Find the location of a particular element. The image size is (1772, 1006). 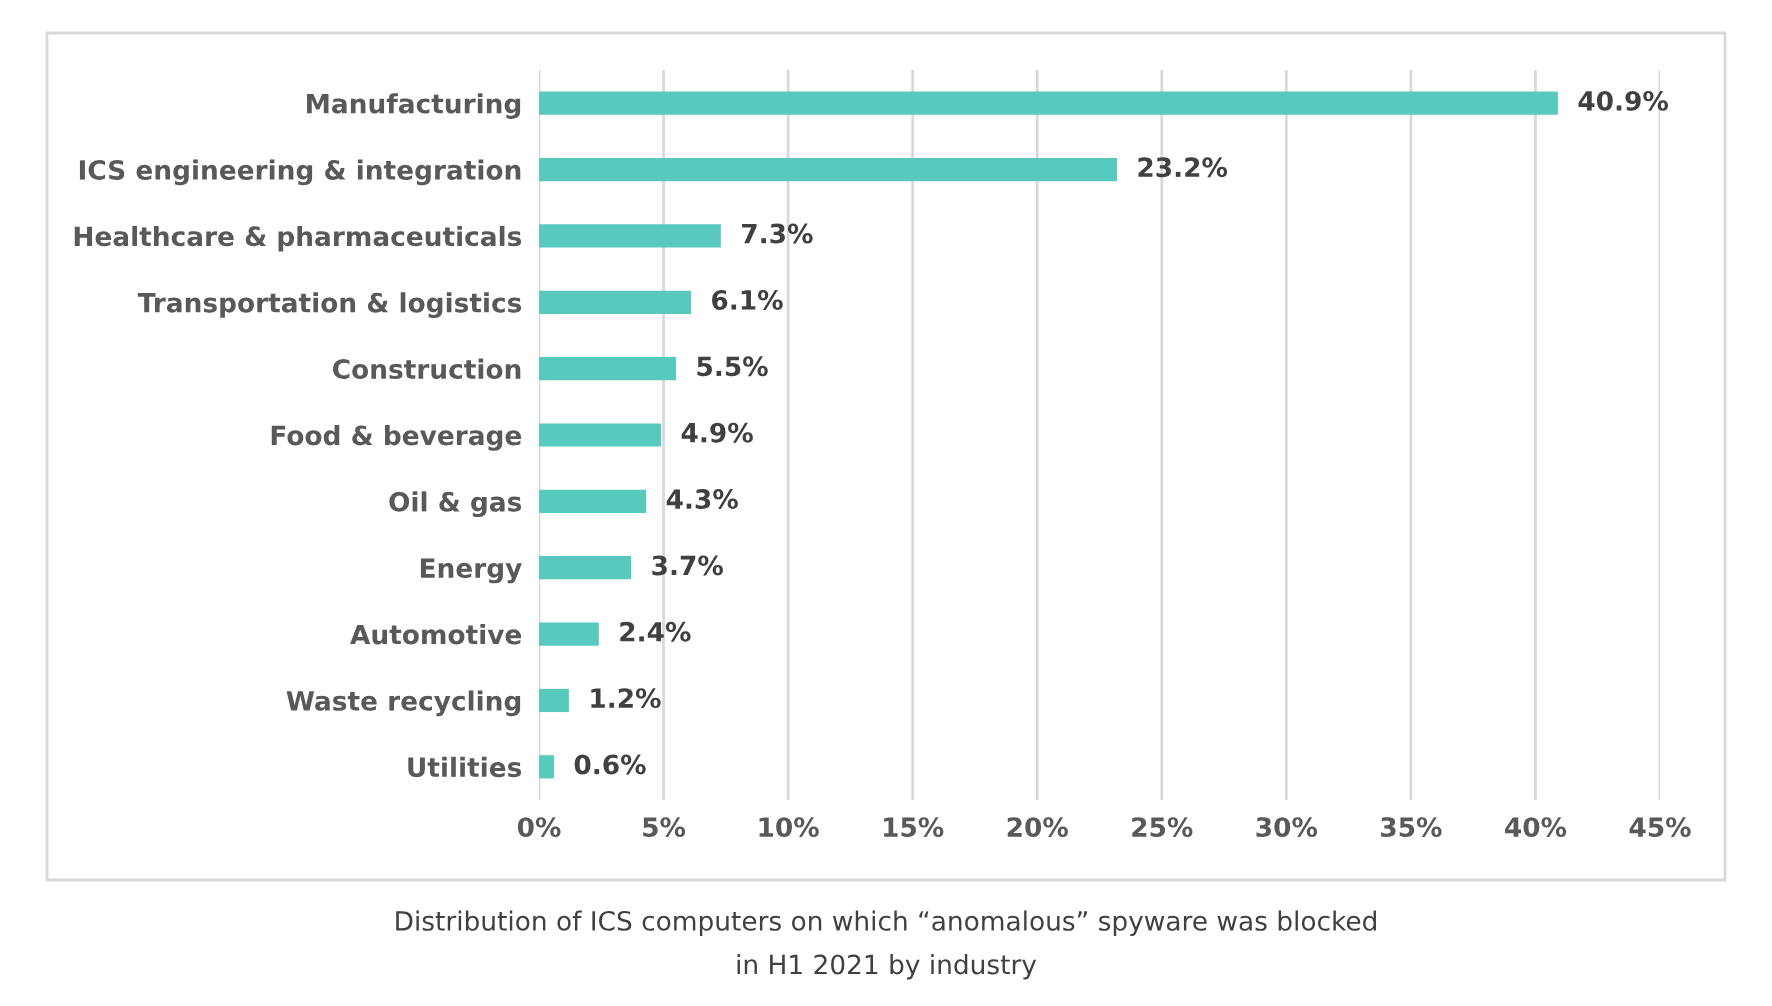

x-tick-label: 35% is located at coordinates (1411, 827).